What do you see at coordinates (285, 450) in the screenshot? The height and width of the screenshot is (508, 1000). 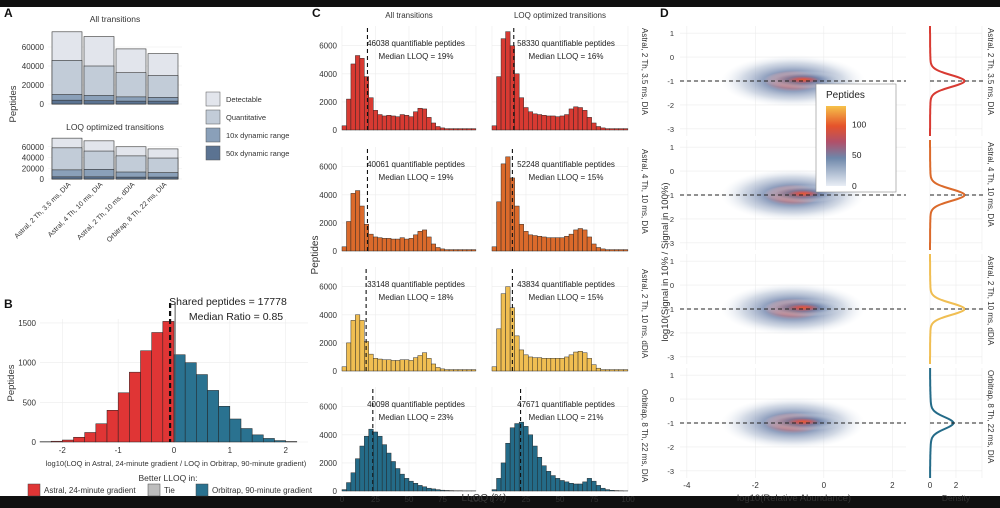 I see `b-xtick-label: 2` at bounding box center [285, 450].